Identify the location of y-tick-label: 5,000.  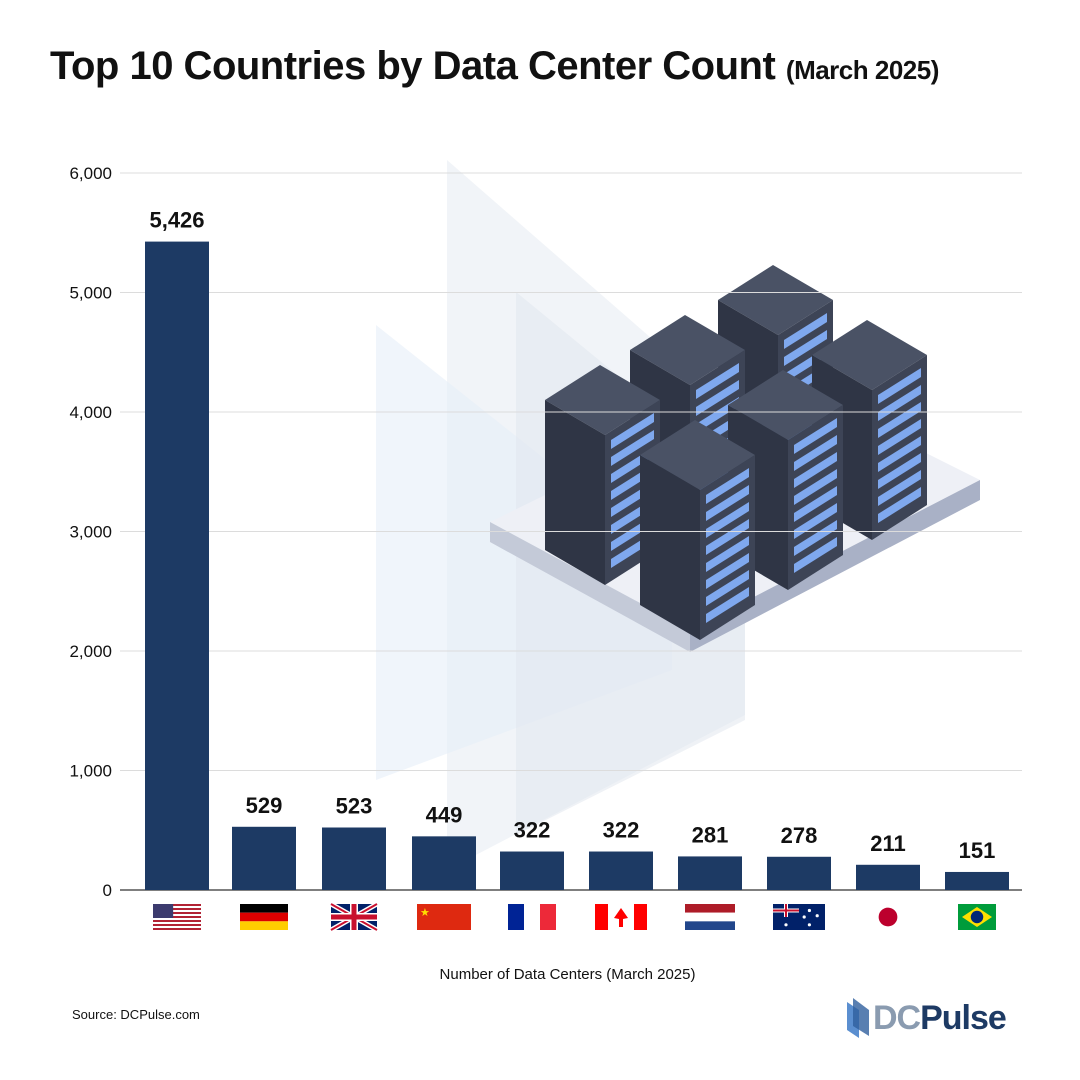
(90, 293).